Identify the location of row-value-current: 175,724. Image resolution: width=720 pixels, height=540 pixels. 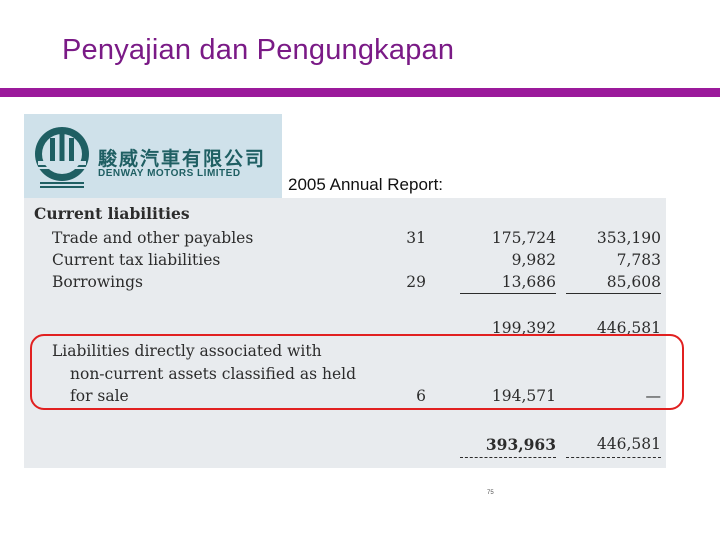
(523, 238).